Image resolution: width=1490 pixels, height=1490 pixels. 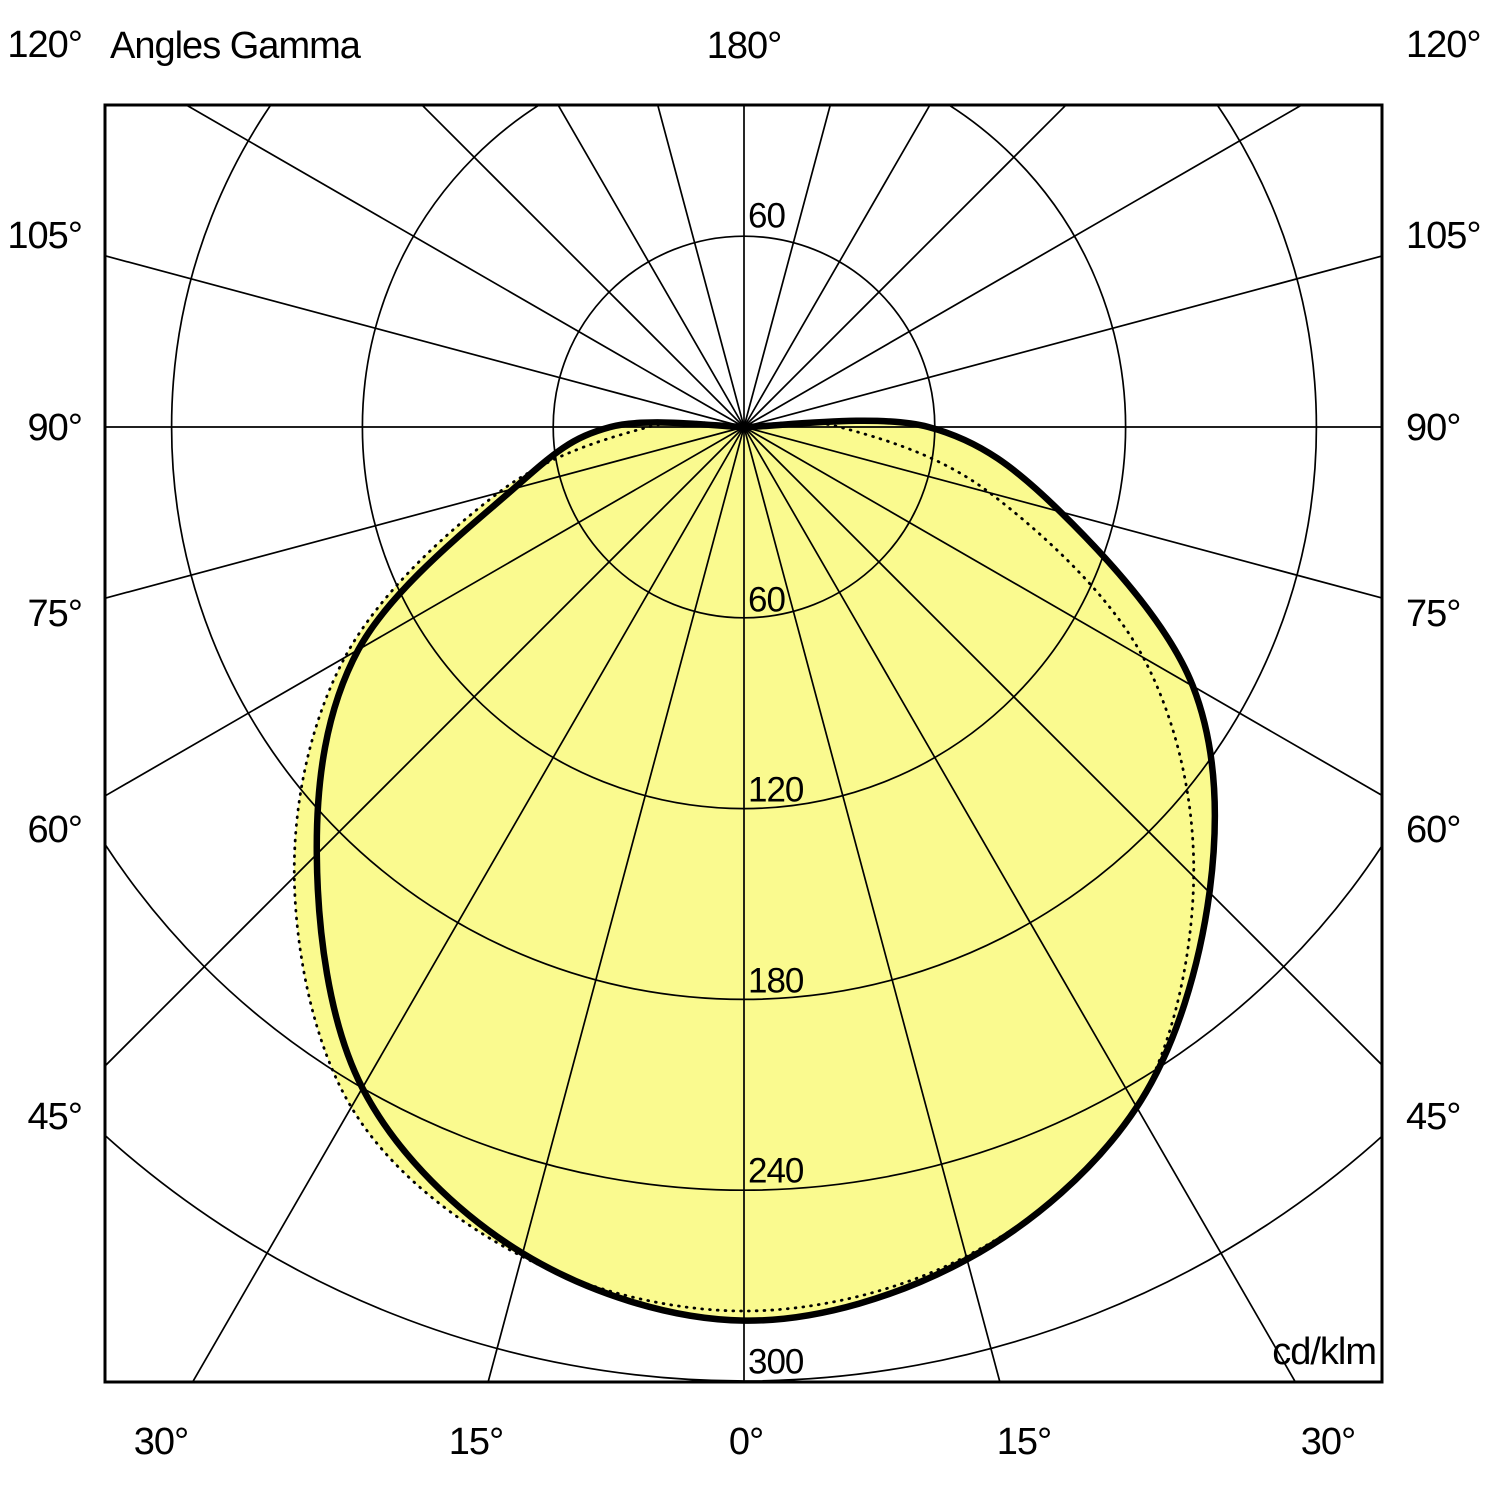 I want to click on ring-value-label-120-2: 120, so click(x=776, y=790).